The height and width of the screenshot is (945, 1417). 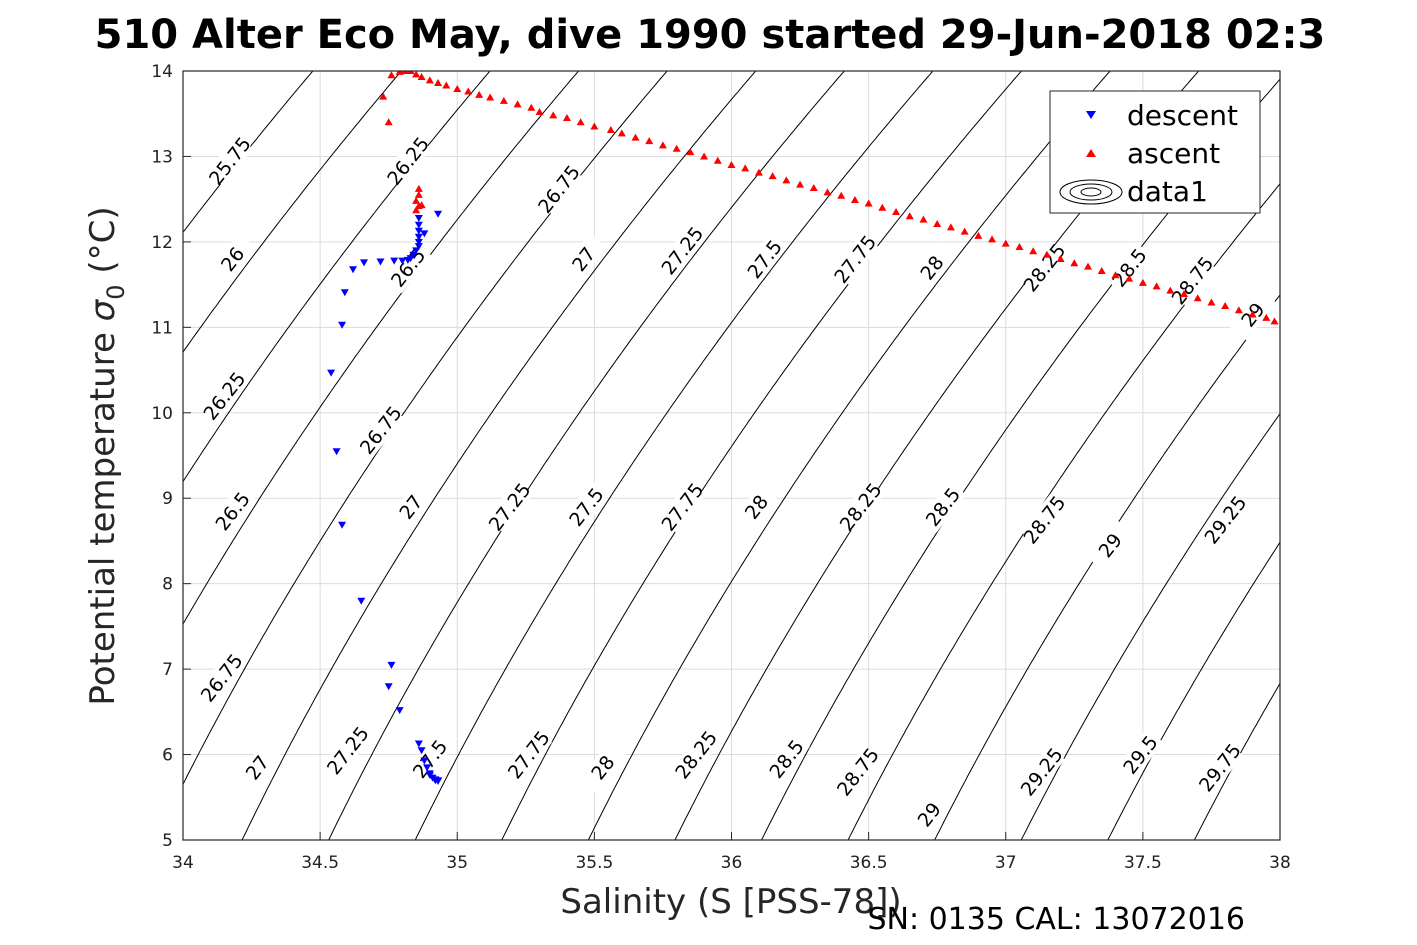 I want to click on x-tick-label: 38, so click(x=1280, y=863).